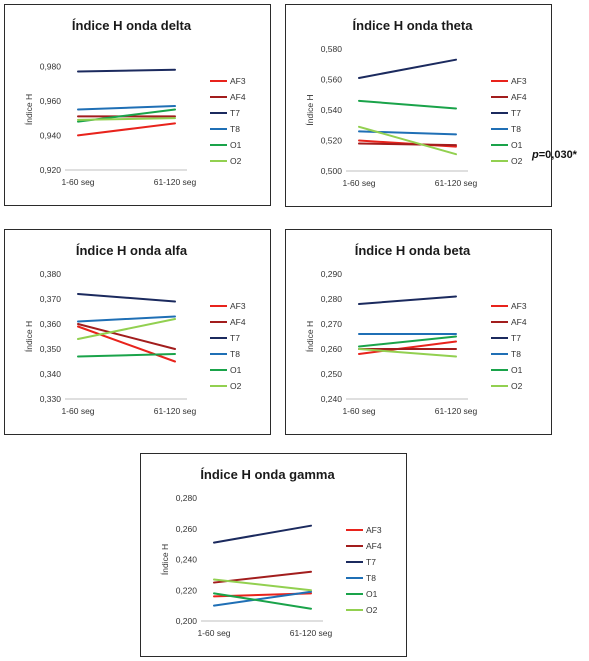 The width and height of the screenshot is (589, 661). What do you see at coordinates (332, 171) in the screenshot?
I see `y-tick-label: 0,500` at bounding box center [332, 171].